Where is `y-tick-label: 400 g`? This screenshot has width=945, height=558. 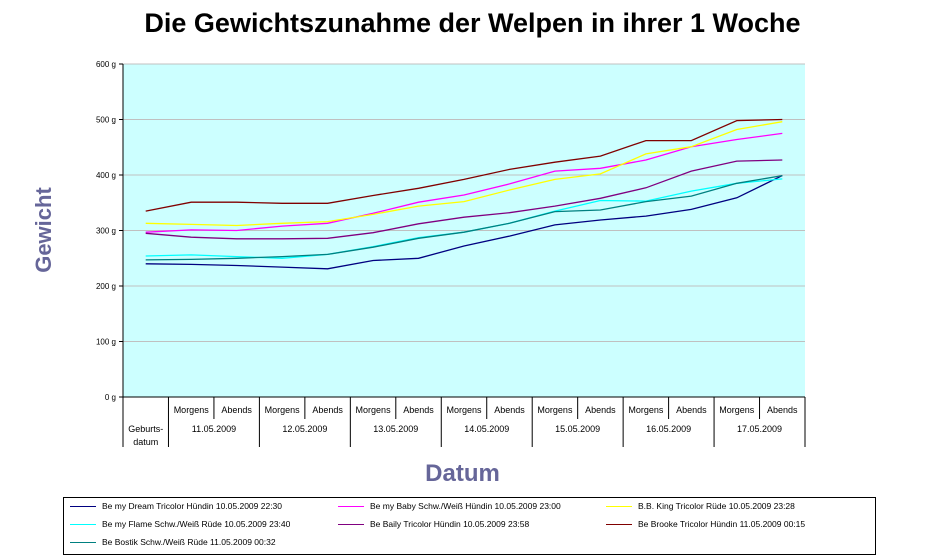
y-tick-label: 400 g is located at coordinates (106, 175).